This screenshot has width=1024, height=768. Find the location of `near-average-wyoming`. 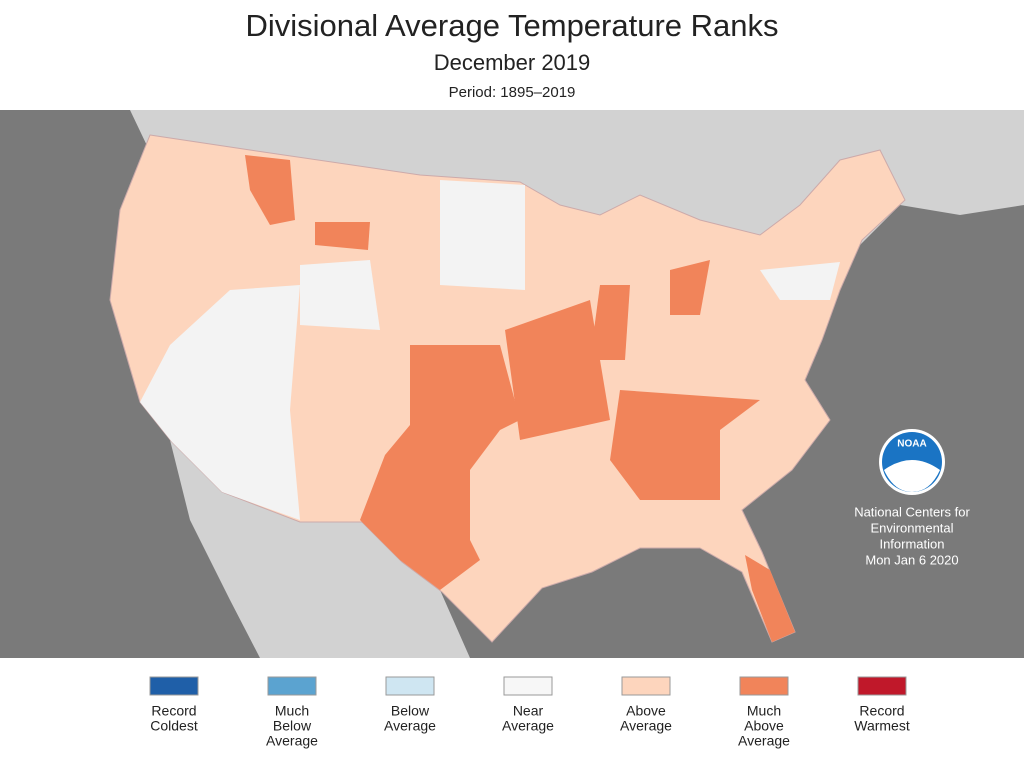

near-average-wyoming is located at coordinates (340, 295).